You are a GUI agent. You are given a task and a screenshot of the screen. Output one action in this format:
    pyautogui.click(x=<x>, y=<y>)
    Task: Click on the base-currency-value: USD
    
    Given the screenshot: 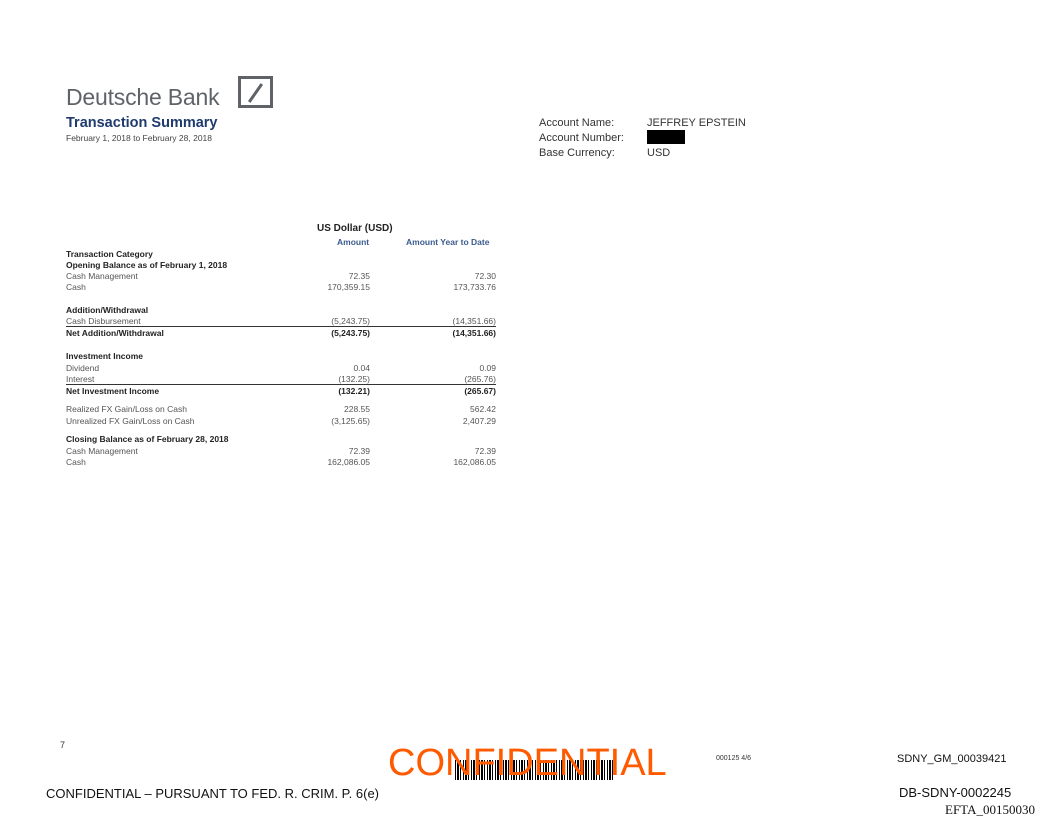 What is the action you would take?
    pyautogui.click(x=659, y=153)
    